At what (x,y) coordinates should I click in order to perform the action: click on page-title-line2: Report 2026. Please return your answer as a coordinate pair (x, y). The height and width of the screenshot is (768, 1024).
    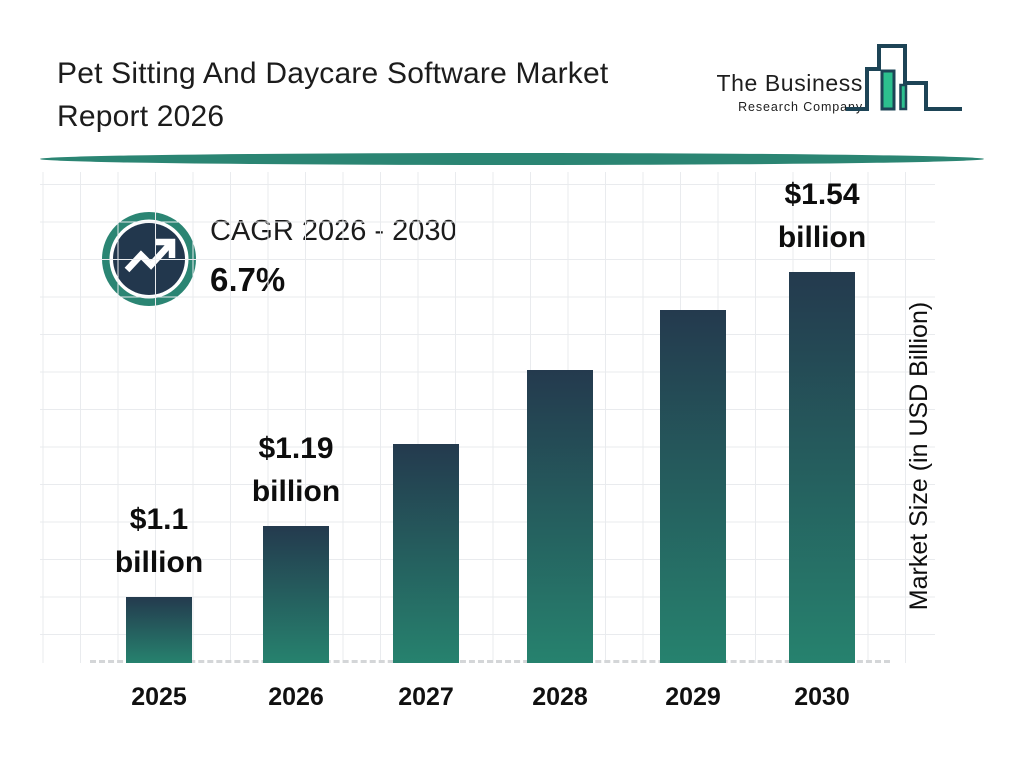
    Looking at the image, I should click on (141, 116).